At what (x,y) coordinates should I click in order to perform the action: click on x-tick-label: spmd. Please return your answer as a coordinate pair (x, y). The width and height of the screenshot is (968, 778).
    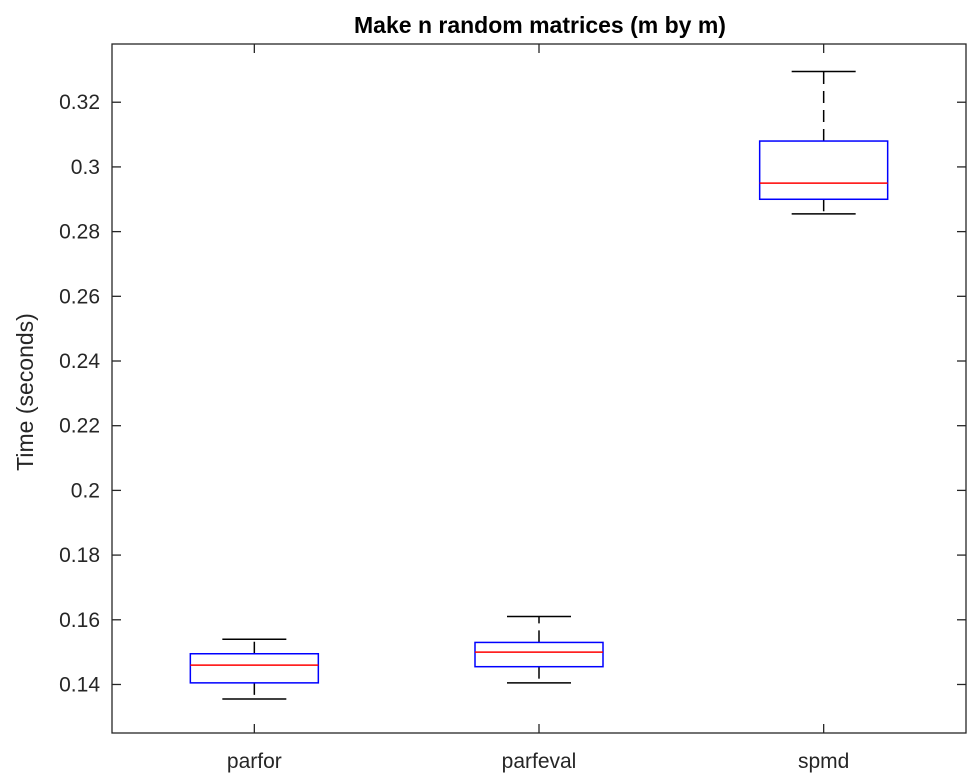
    Looking at the image, I should click on (823, 761).